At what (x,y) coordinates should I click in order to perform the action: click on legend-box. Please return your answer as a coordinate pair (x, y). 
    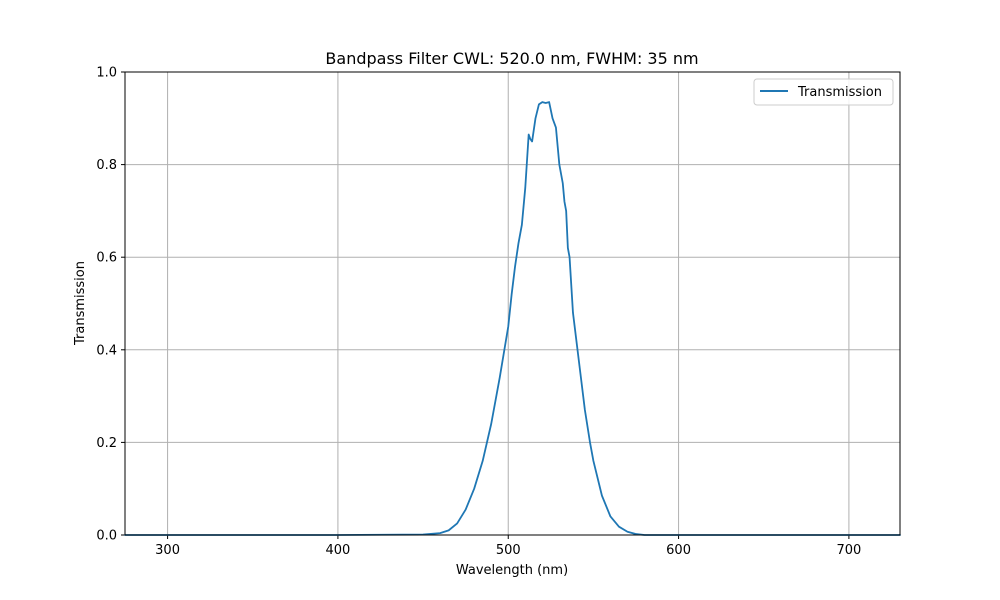
    Looking at the image, I should click on (823, 92).